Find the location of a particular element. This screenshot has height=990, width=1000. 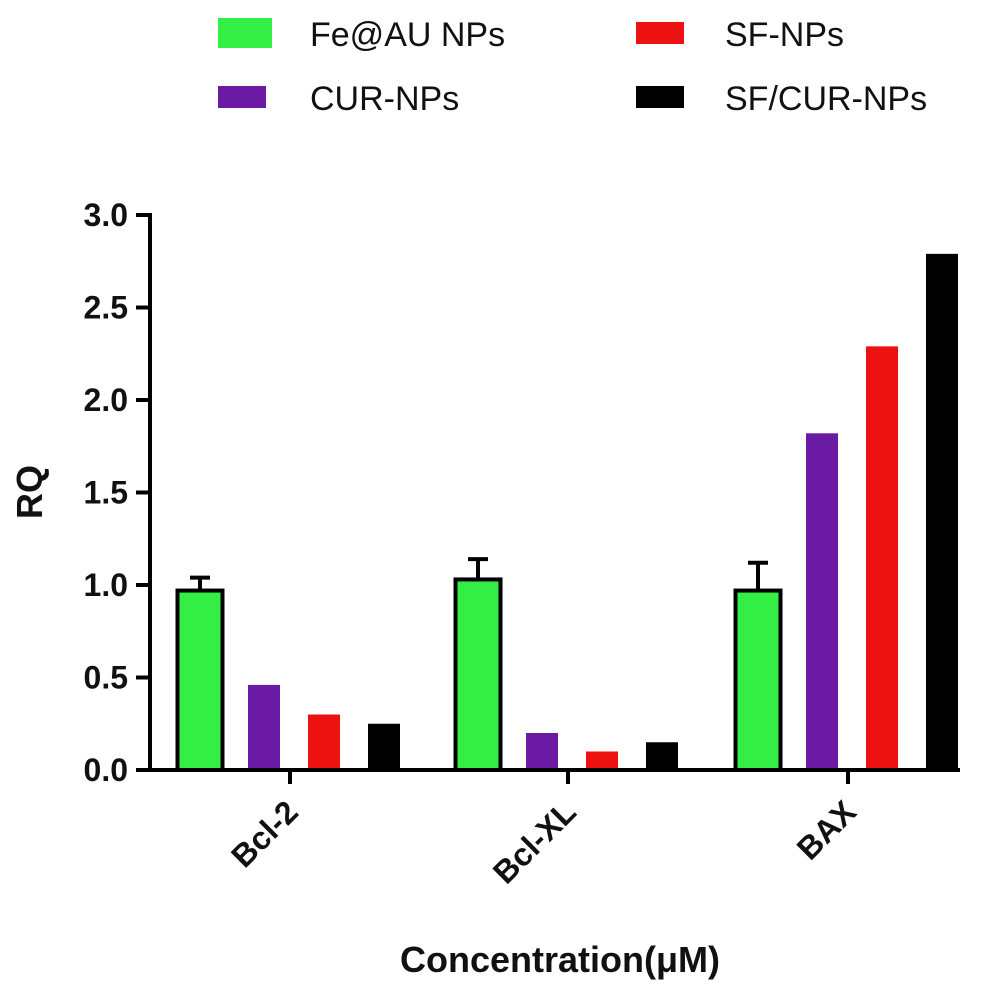

x-axis: Bcl-2 Bcl-XL BAX is located at coordinates (554, 829).